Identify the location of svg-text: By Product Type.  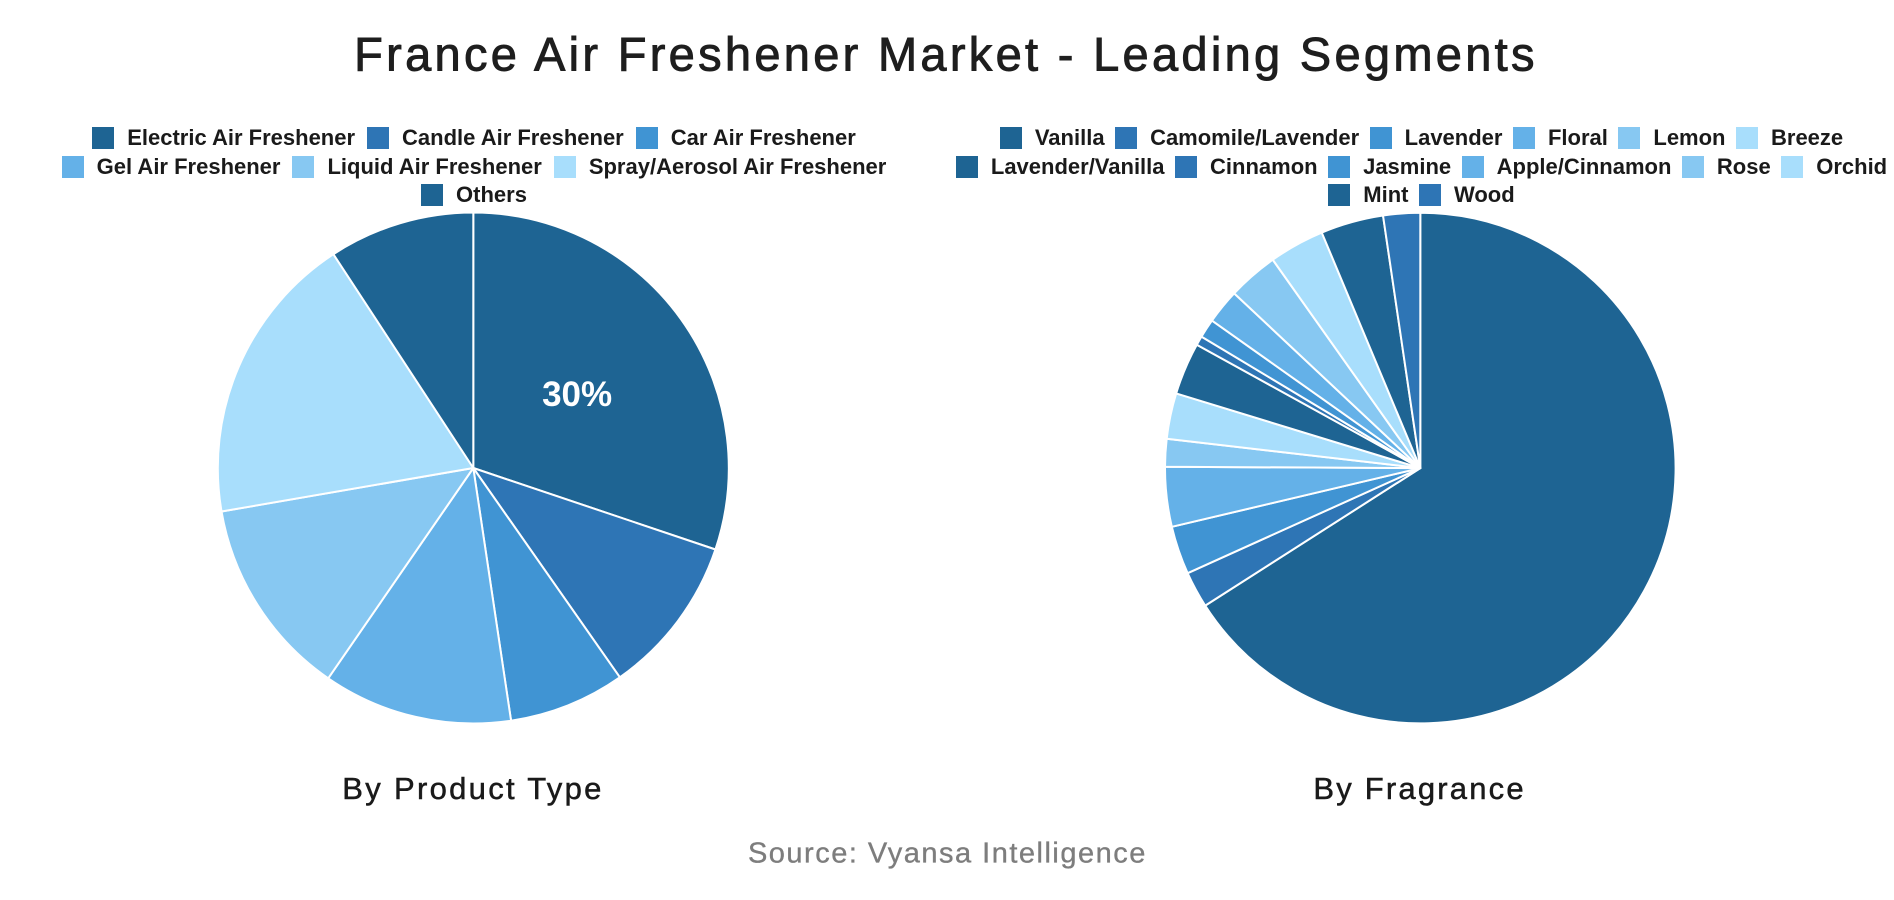
(472, 788).